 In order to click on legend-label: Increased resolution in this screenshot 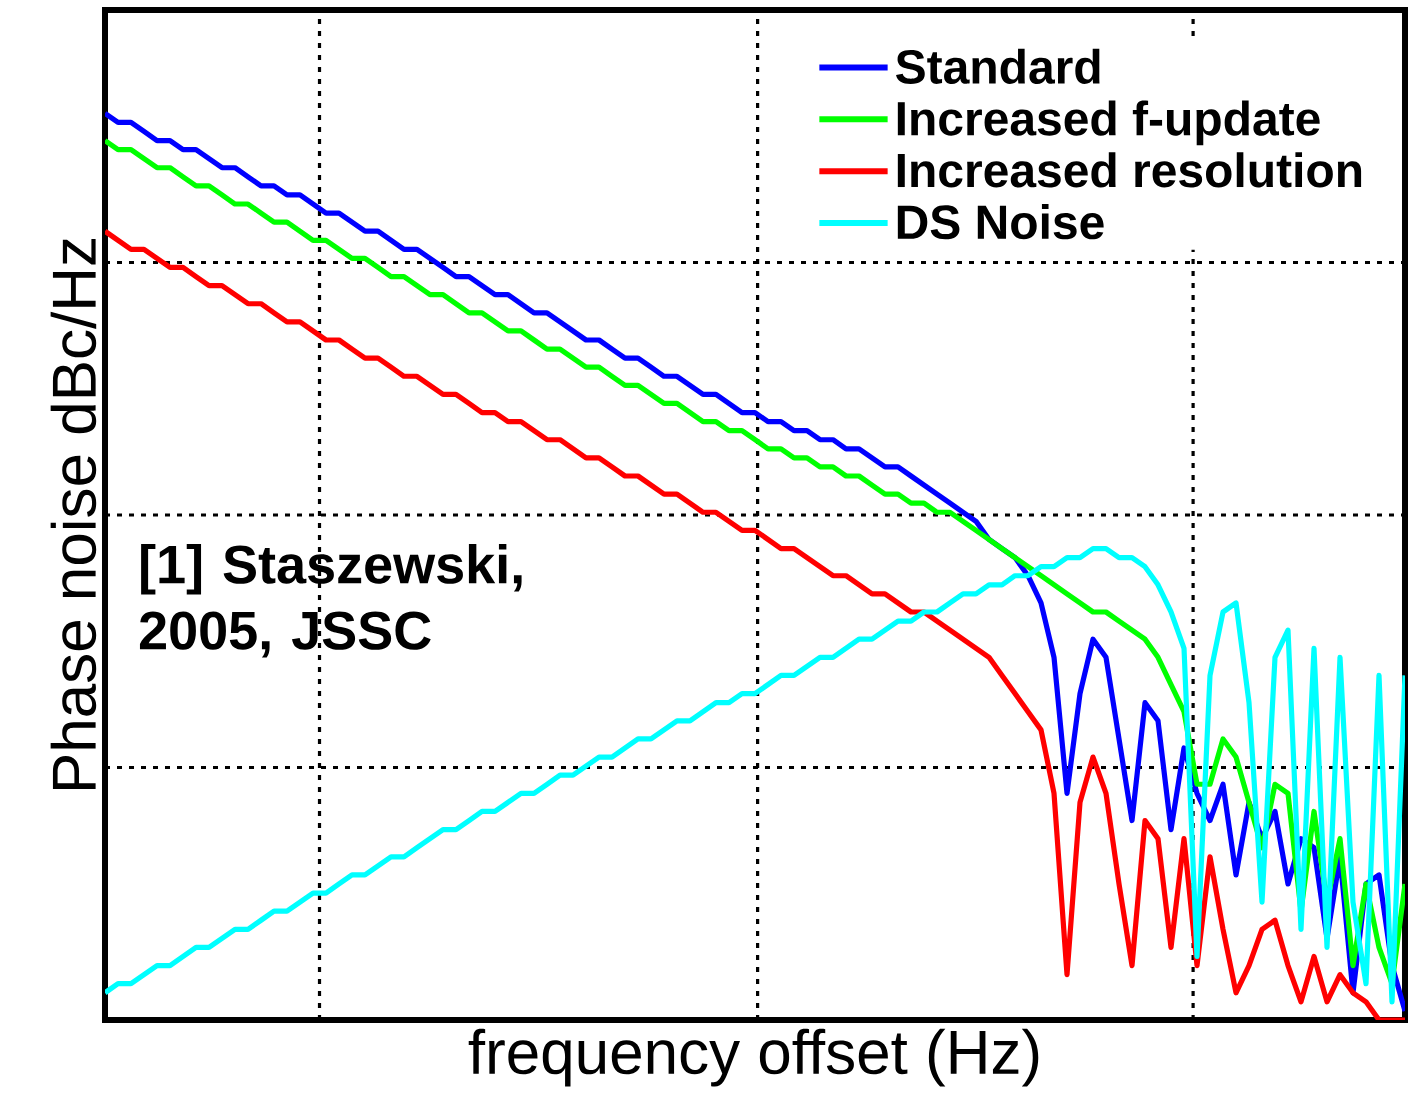, I will do `click(1129, 170)`.